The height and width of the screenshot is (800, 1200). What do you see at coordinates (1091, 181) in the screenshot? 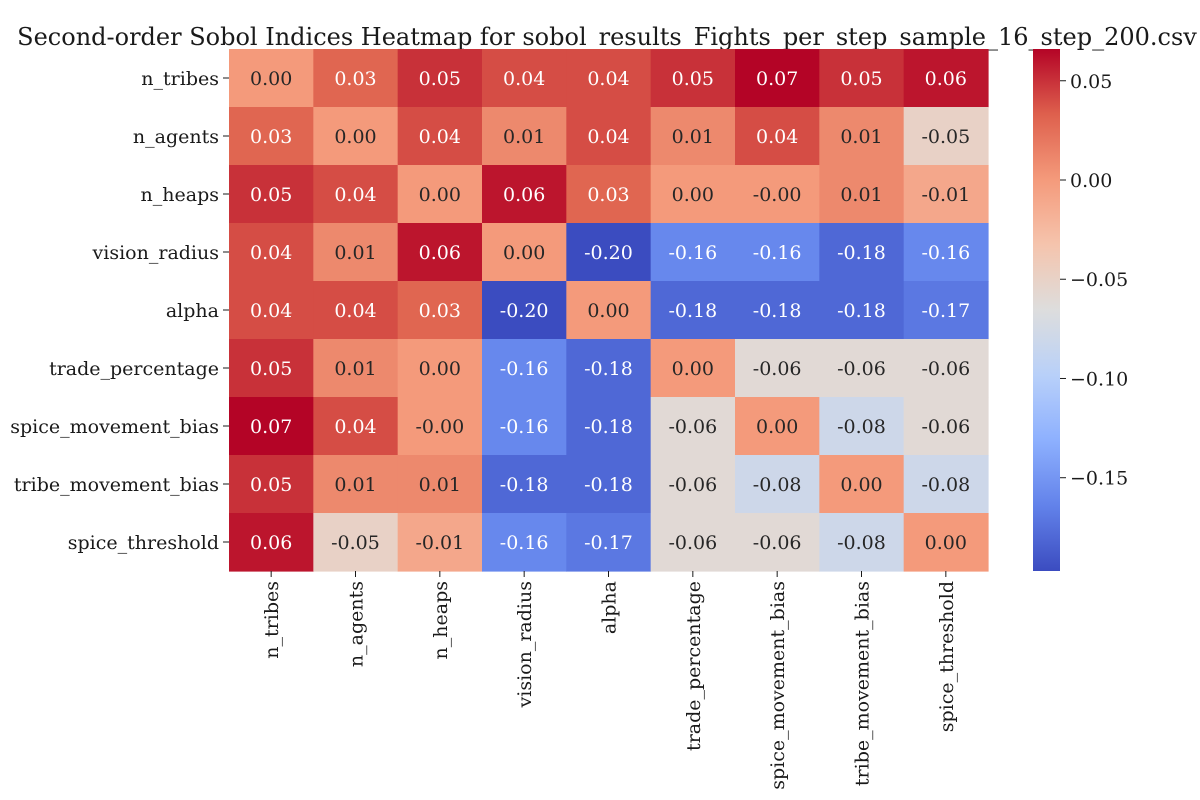
I see `colorbar-tick-label: 0.00` at bounding box center [1091, 181].